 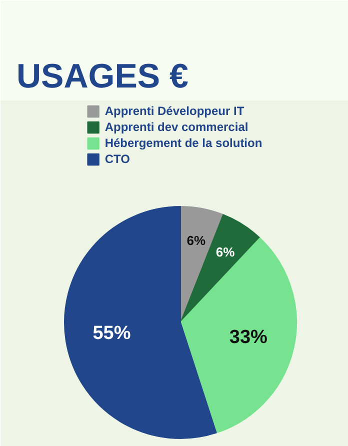 I want to click on data-label: 33%, so click(x=248, y=337).